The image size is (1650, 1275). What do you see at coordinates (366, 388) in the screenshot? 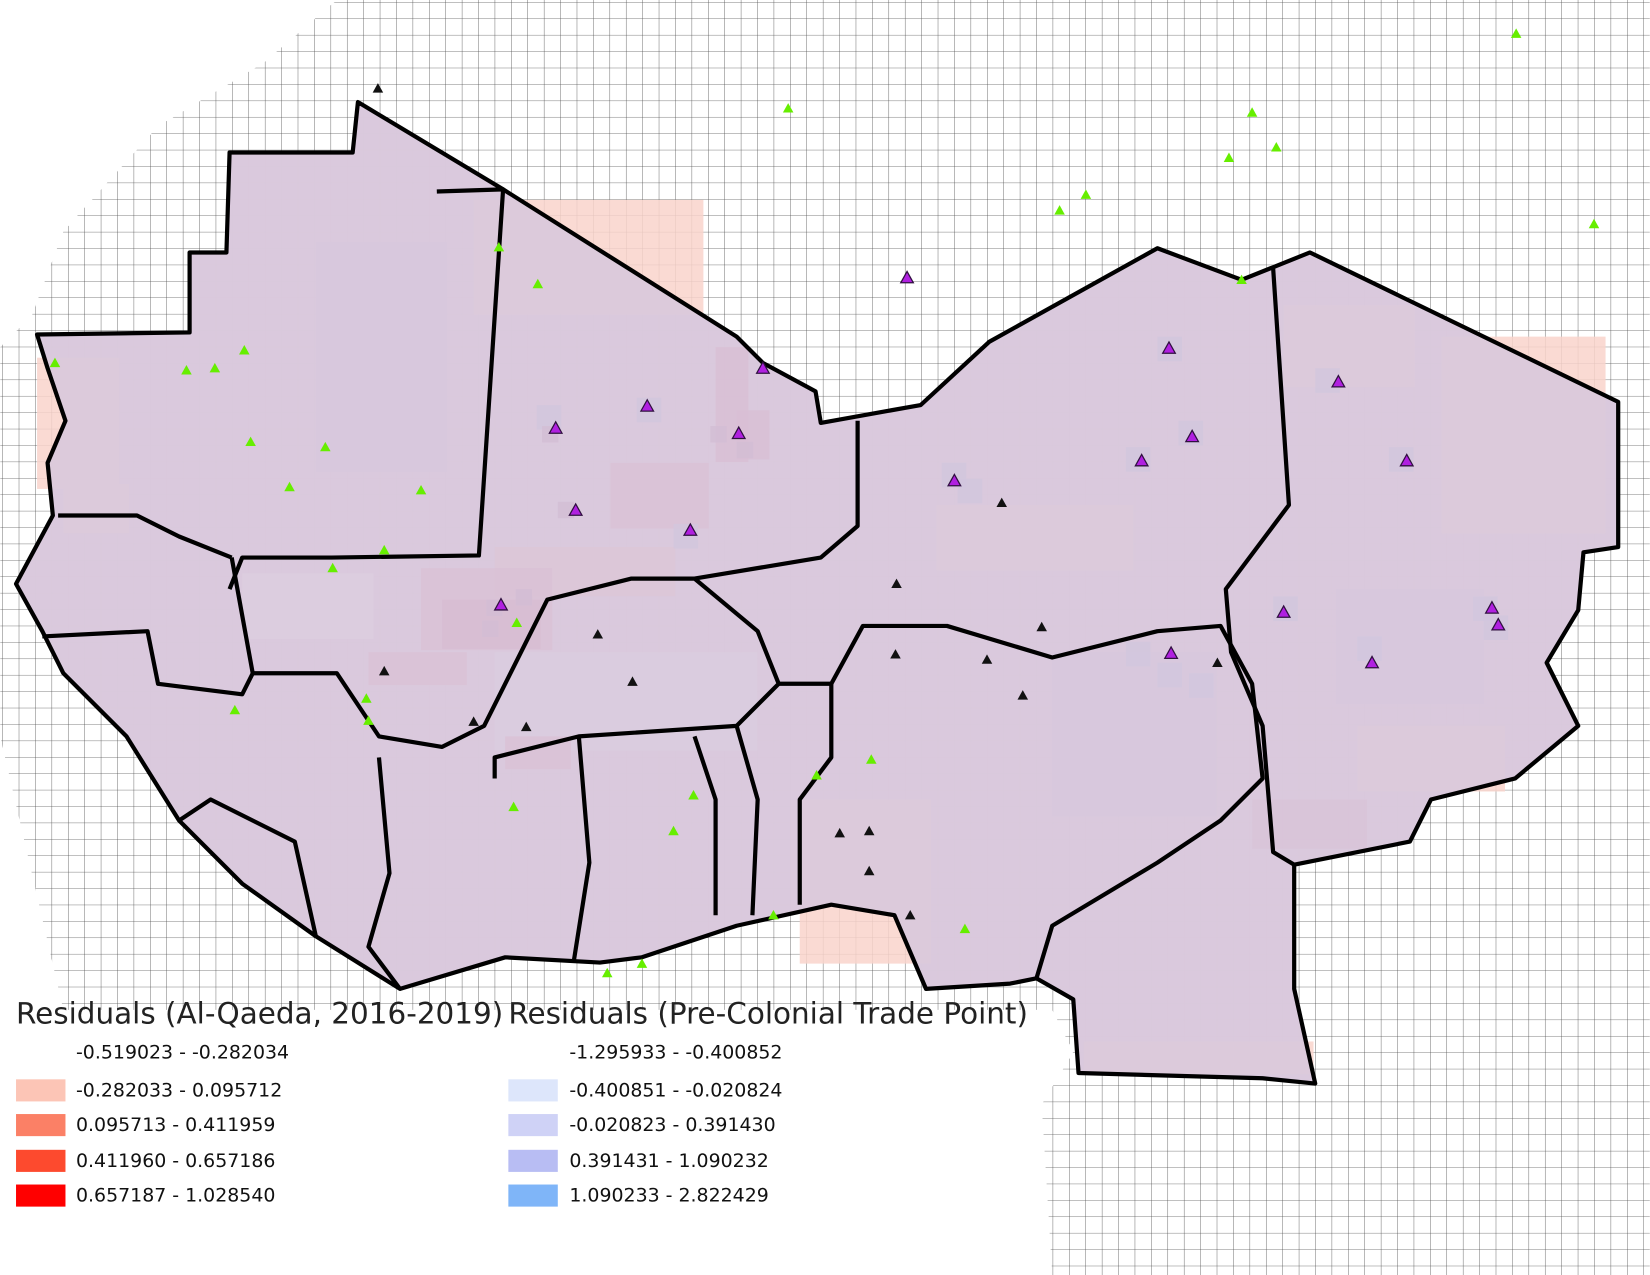
I see `mali-border` at bounding box center [366, 388].